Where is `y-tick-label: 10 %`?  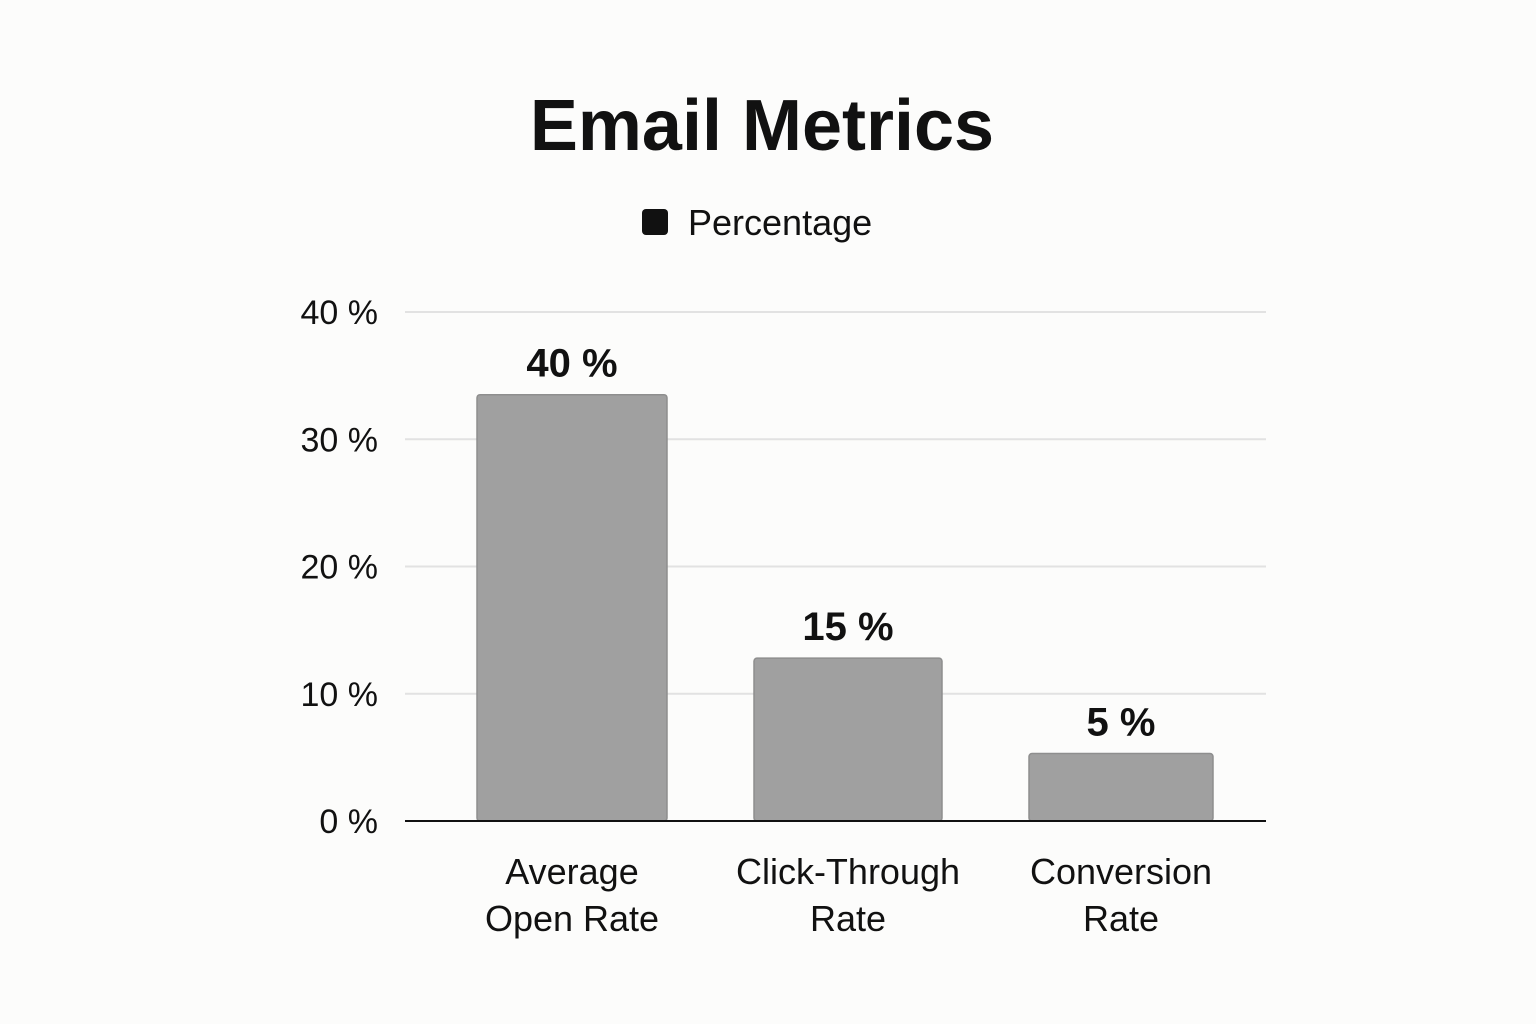 y-tick-label: 10 % is located at coordinates (340, 695).